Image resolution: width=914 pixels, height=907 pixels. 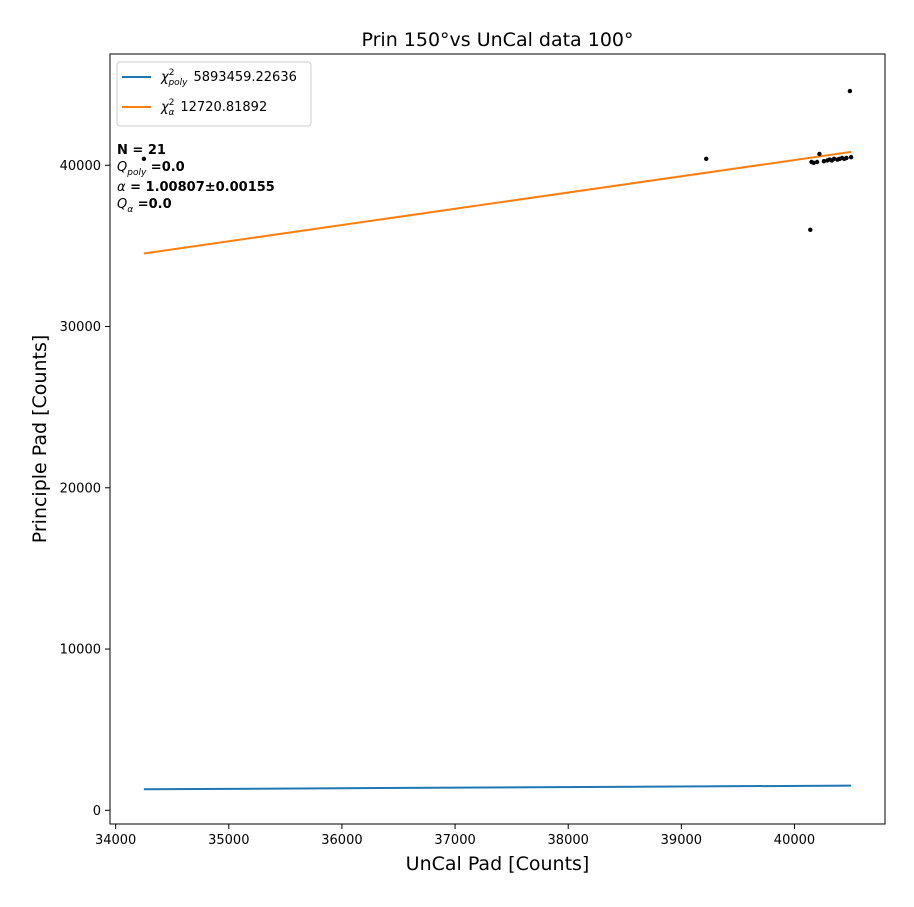 What do you see at coordinates (97, 811) in the screenshot?
I see `y-tick-label: 0` at bounding box center [97, 811].